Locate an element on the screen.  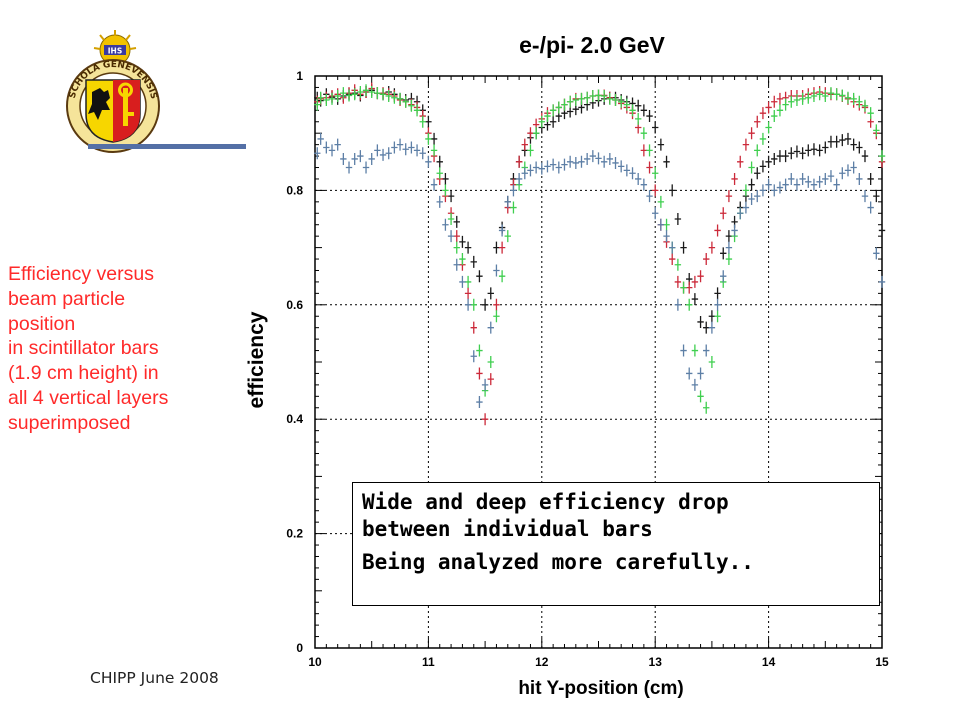
y-tick-label: 0.6 is located at coordinates (294, 305).